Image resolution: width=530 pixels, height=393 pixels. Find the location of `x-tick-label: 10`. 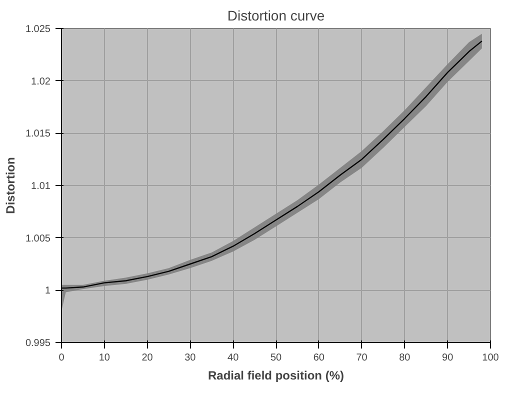

x-tick-label: 10 is located at coordinates (104, 358).